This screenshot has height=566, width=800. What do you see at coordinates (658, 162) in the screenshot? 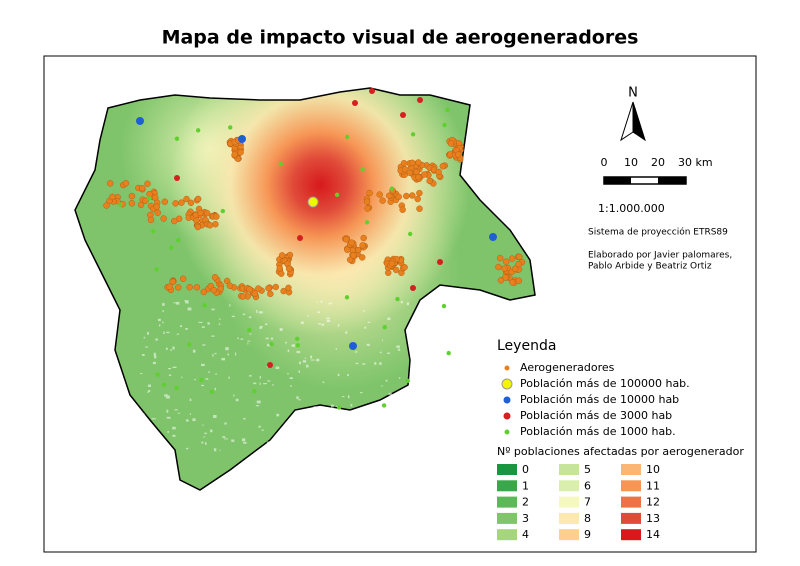
I see `scale-label: 20` at bounding box center [658, 162].